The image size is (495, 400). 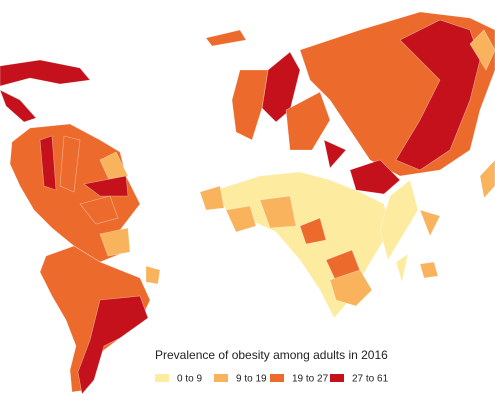 I want to click on legend-label: 0 to 9, so click(x=189, y=379).